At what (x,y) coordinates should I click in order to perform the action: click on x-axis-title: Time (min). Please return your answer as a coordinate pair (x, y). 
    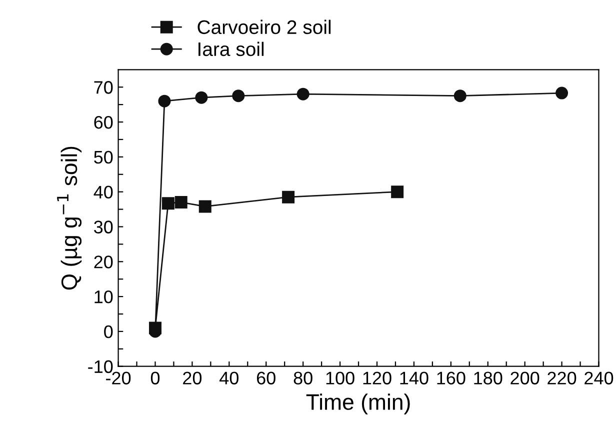
    Looking at the image, I should click on (358, 404).